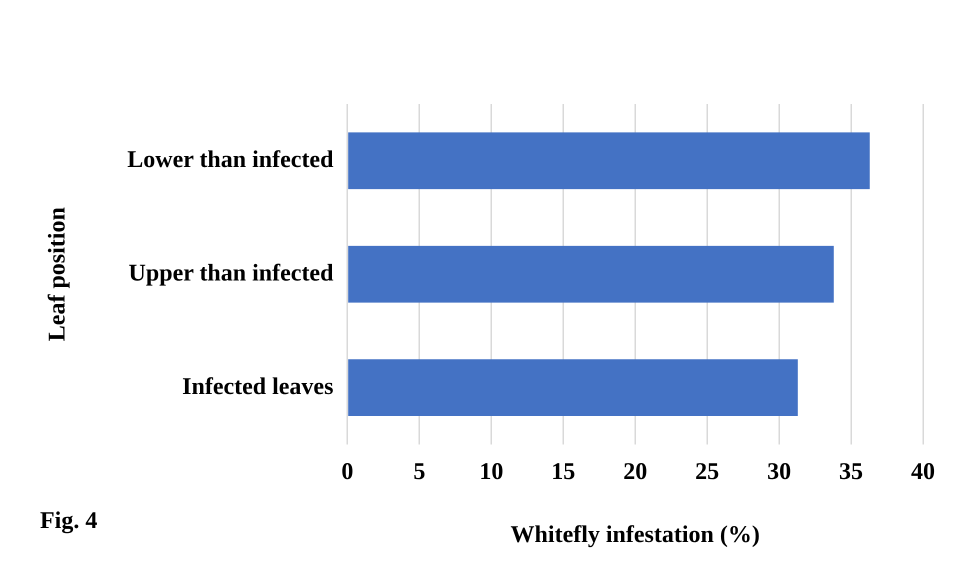 This screenshot has width=961, height=582. Describe the element at coordinates (635, 535) in the screenshot. I see `x-axis-title: Whitefly infestation (%)` at that location.